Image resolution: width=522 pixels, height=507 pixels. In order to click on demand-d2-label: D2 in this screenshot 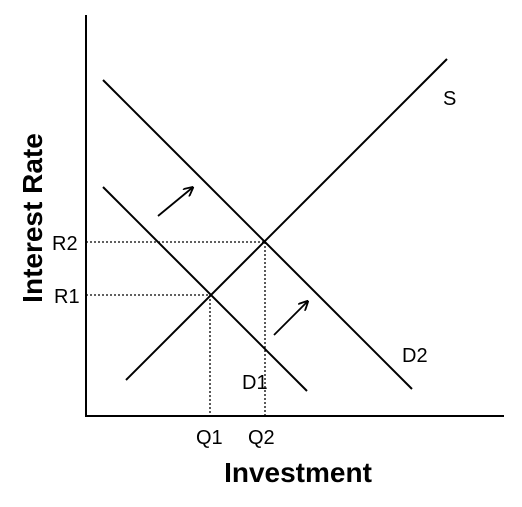, I will do `click(415, 356)`.